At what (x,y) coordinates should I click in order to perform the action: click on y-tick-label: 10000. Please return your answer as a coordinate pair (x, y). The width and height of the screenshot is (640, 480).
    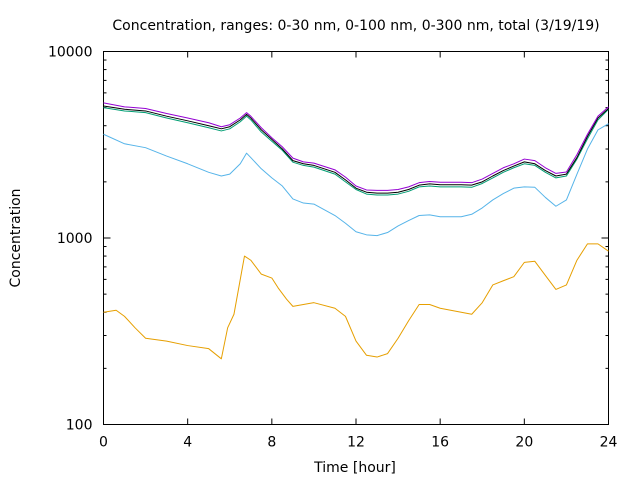
    Looking at the image, I should click on (70, 53).